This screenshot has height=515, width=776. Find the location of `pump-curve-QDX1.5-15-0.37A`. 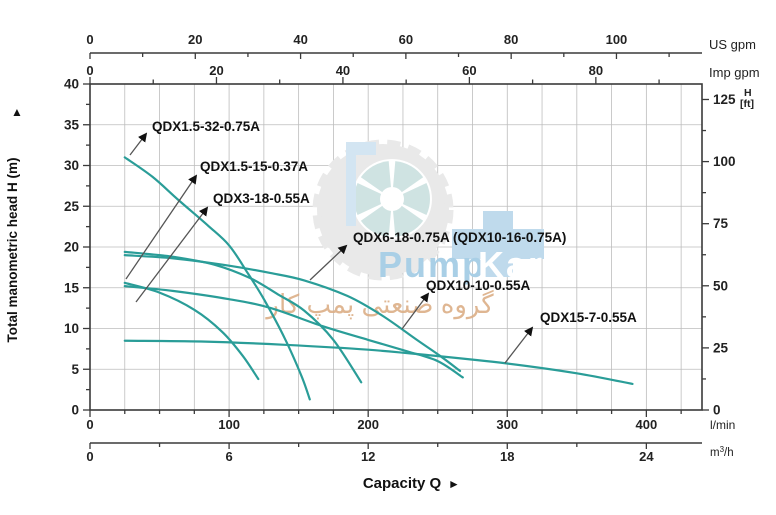

pump-curve-QDX1.5-15-0.37A is located at coordinates (191, 331).